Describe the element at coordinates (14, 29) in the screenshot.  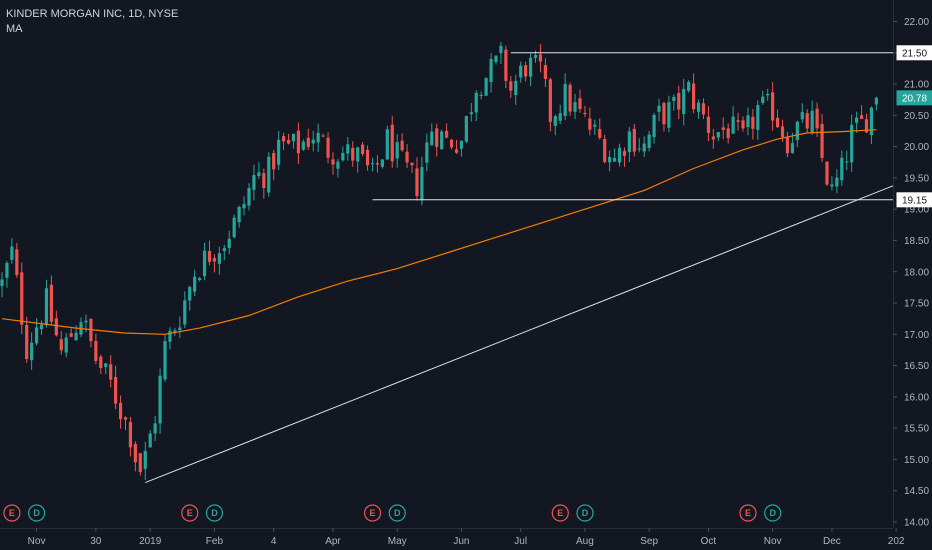
I see `indicator-label: MA` at that location.